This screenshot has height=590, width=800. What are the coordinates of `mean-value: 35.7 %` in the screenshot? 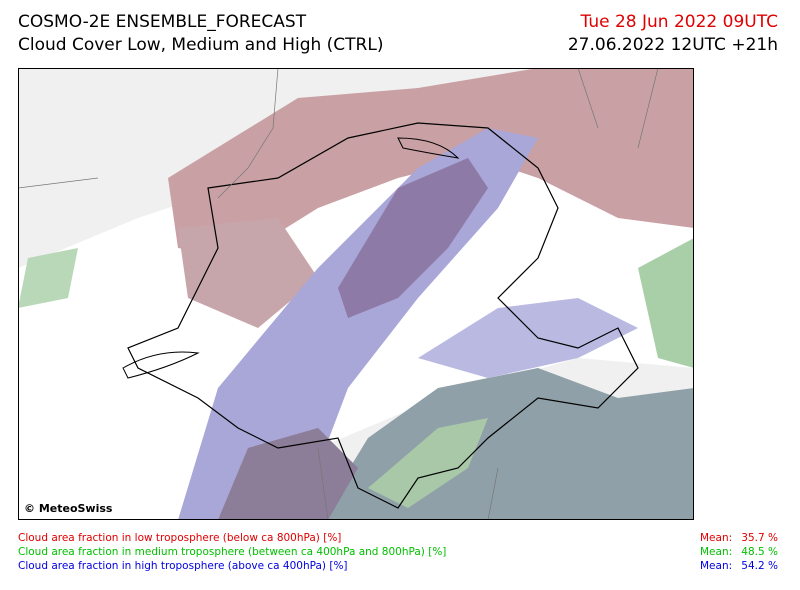 It's located at (759, 538).